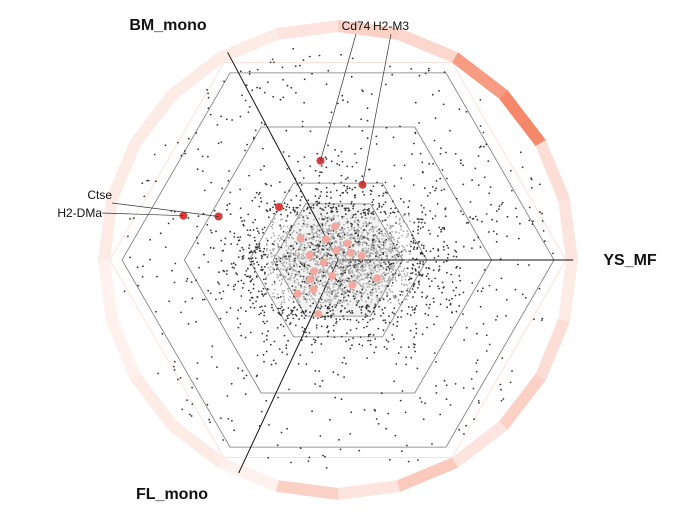 Image resolution: width=676 pixels, height=532 pixels. Describe the element at coordinates (427, 45) in the screenshot. I see `ring-segment` at that location.